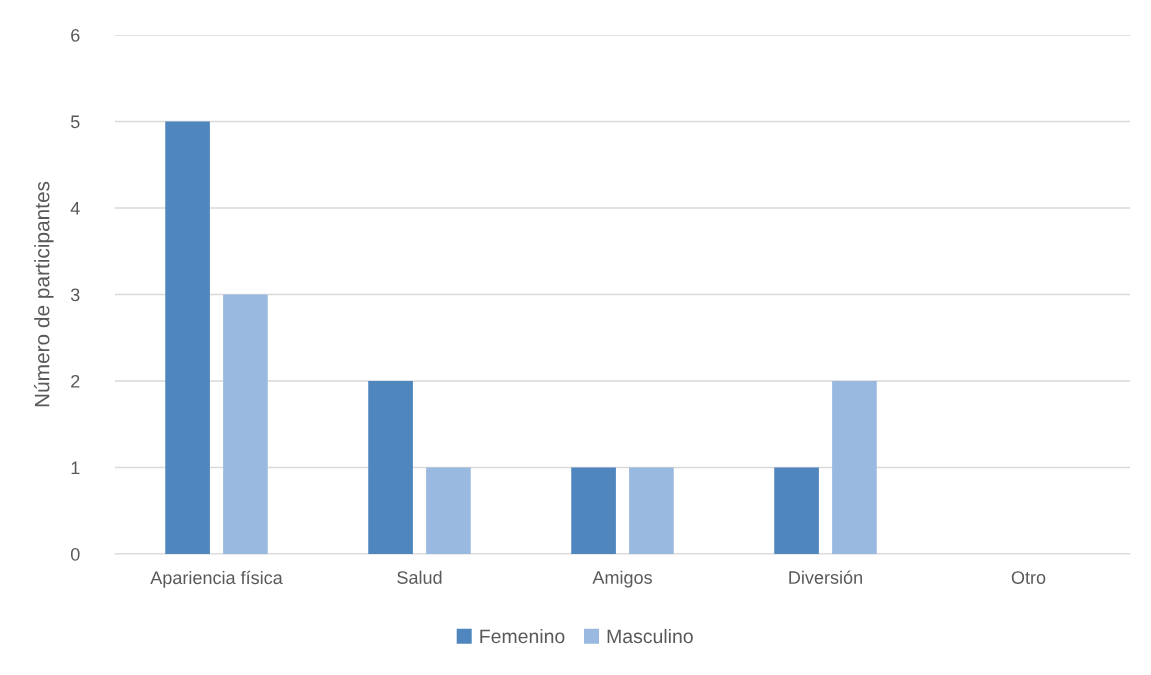 The image size is (1151, 675). I want to click on y-tick-label: 5, so click(75, 122).